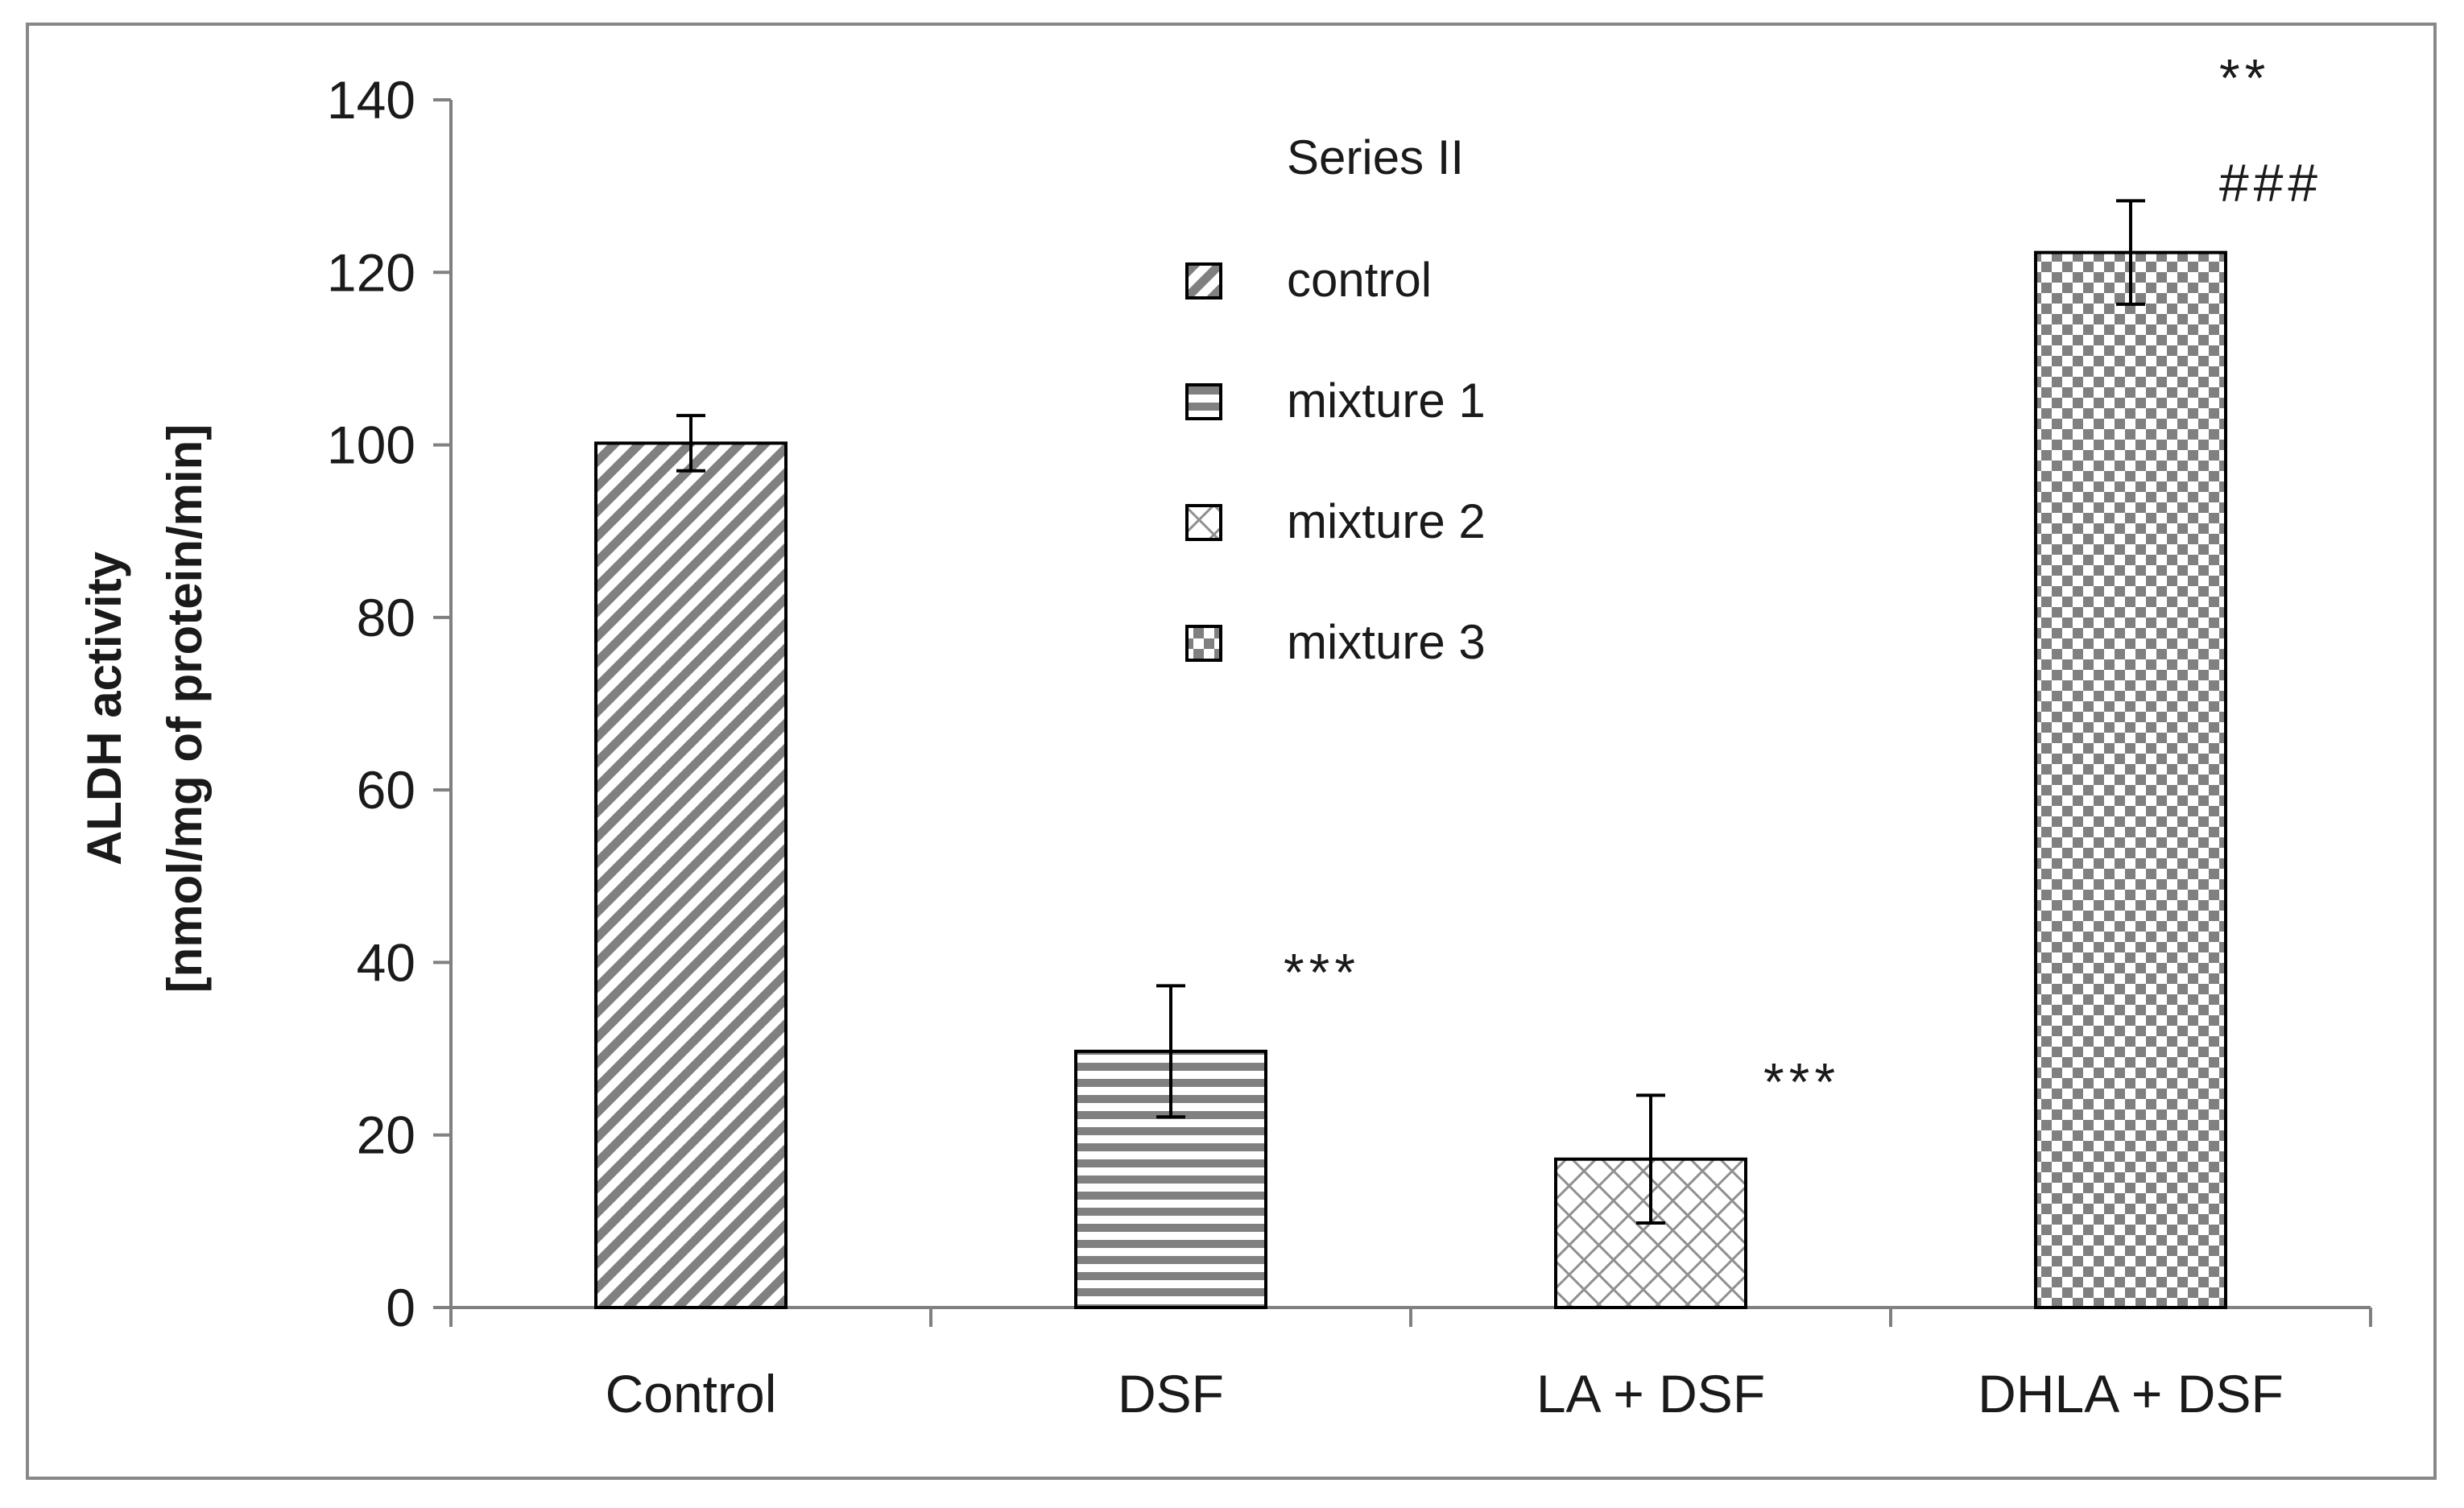 The height and width of the screenshot is (1508, 2464). What do you see at coordinates (2244, 77) in the screenshot?
I see `annotation-stars: **` at bounding box center [2244, 77].